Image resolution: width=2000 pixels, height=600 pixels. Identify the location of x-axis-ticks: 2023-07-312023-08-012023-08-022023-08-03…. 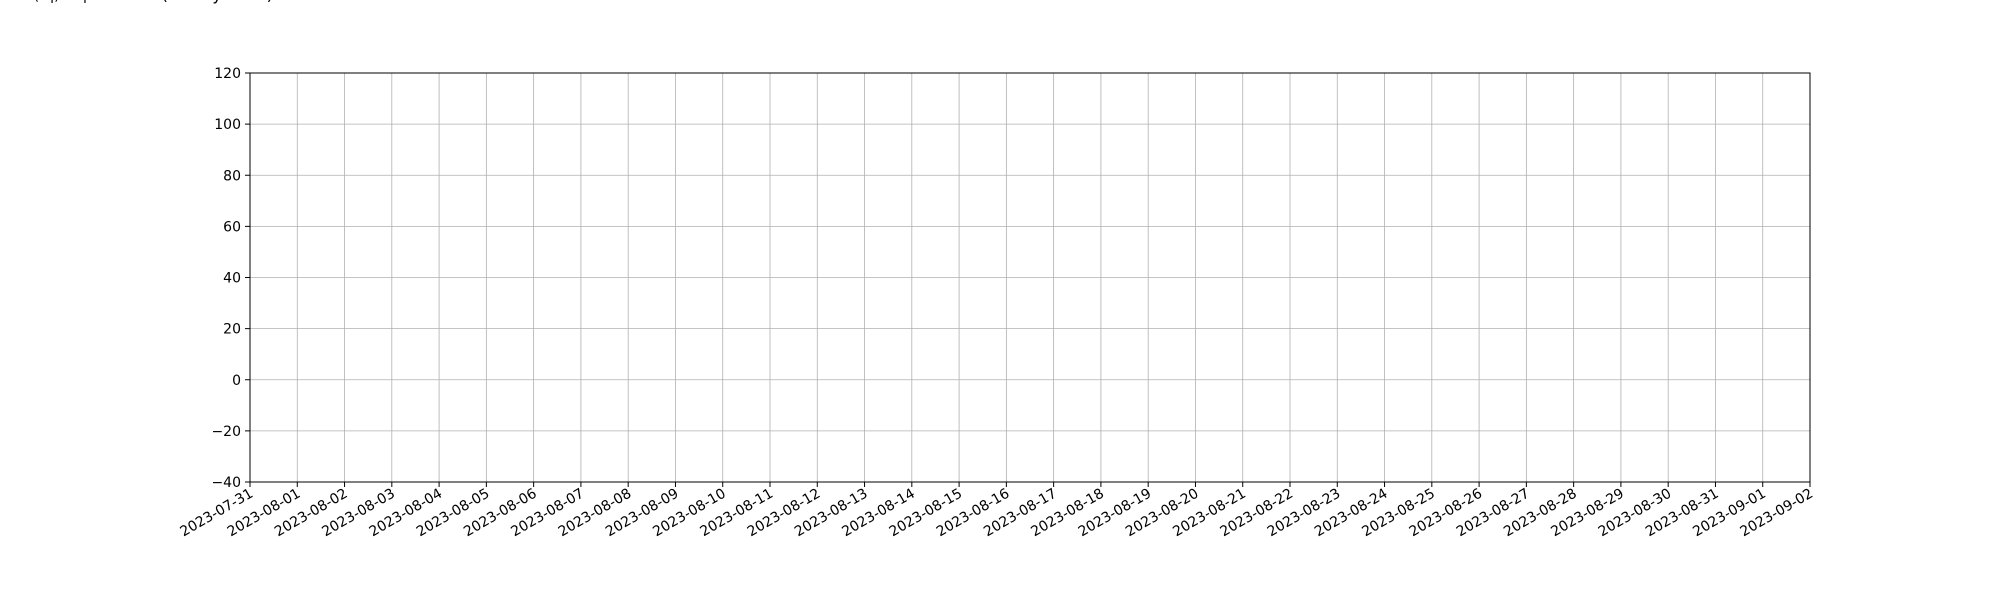
(997, 511).